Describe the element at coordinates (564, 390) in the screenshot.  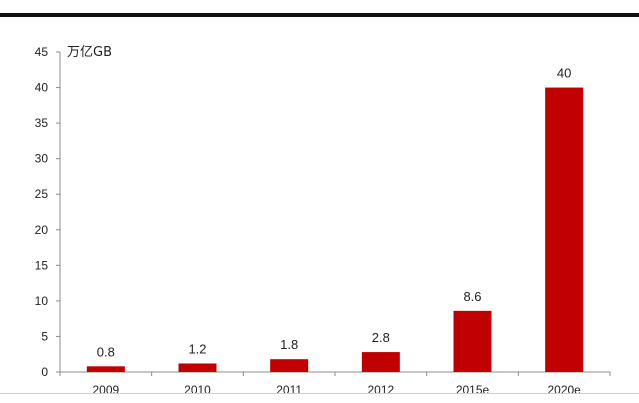
I see `x-tick-label: 2020e` at that location.